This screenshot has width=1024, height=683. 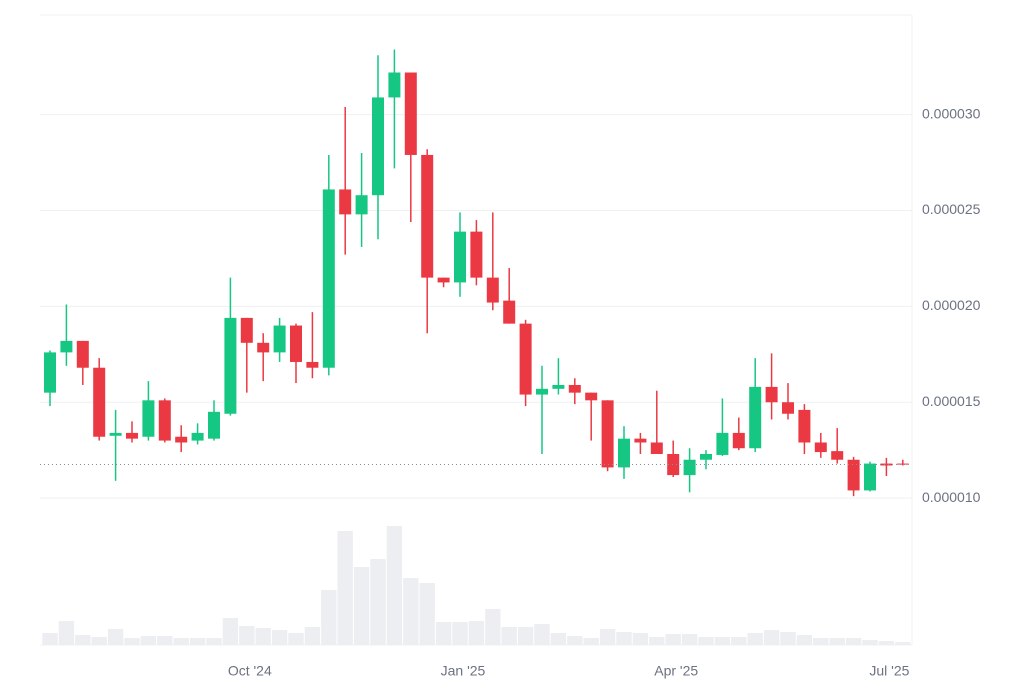 What do you see at coordinates (889, 671) in the screenshot?
I see `x-tick-label: Jul '25` at bounding box center [889, 671].